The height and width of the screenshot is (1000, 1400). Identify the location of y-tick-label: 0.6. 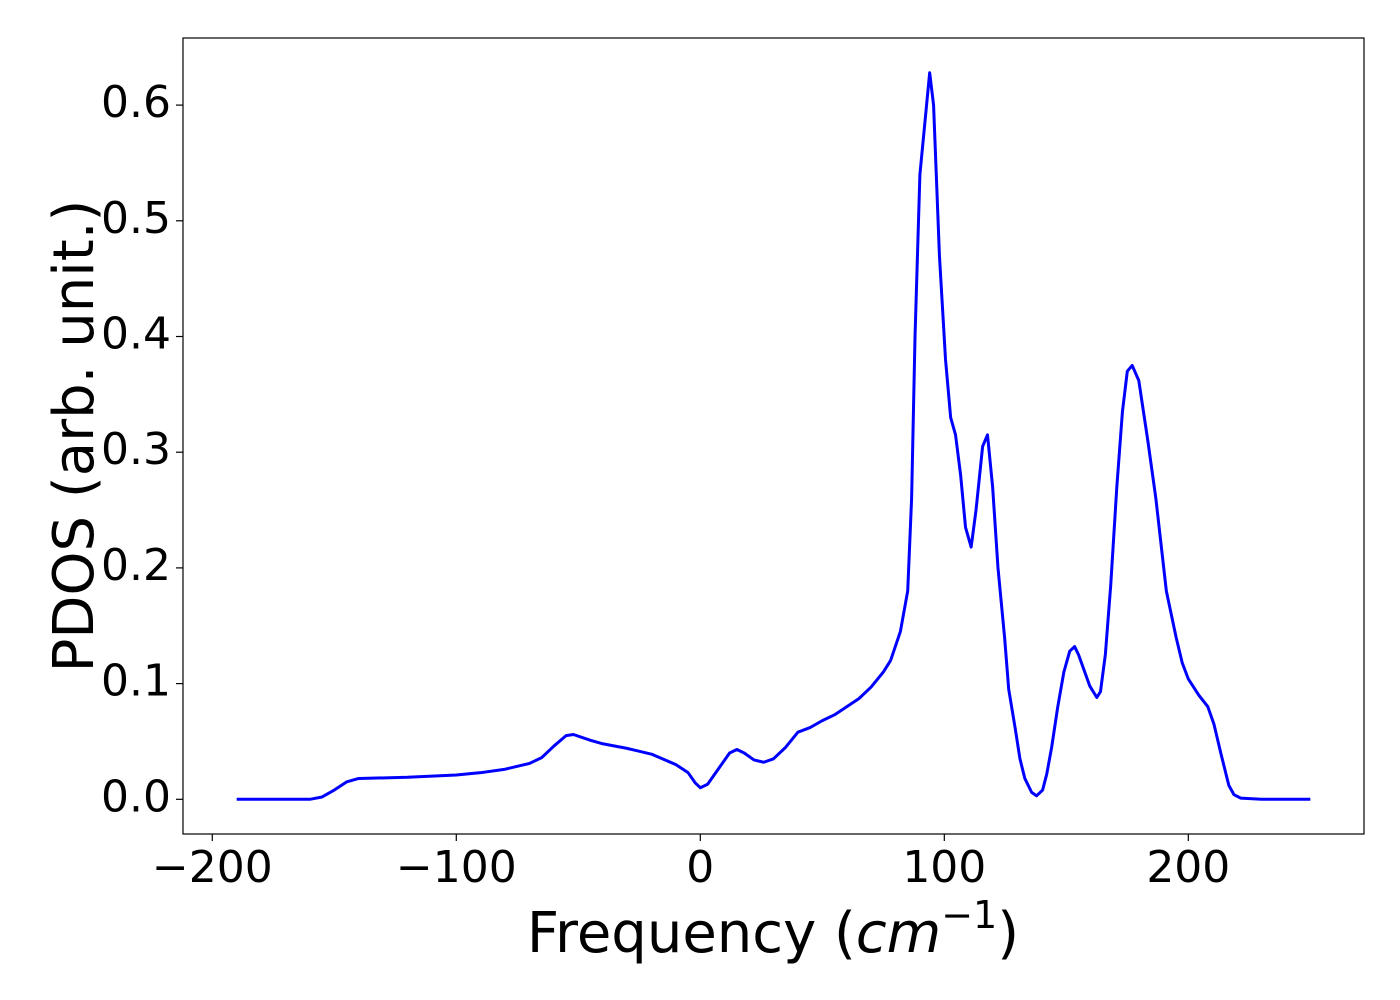
(136, 102).